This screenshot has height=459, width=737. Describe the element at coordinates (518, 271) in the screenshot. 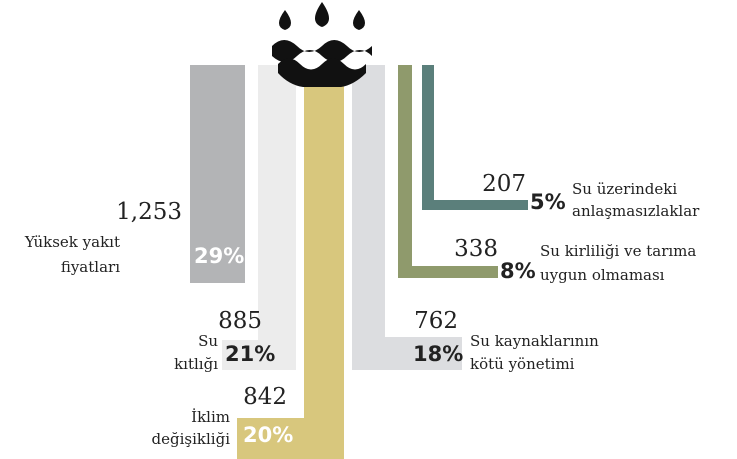

I see `share-label: 8%` at that location.